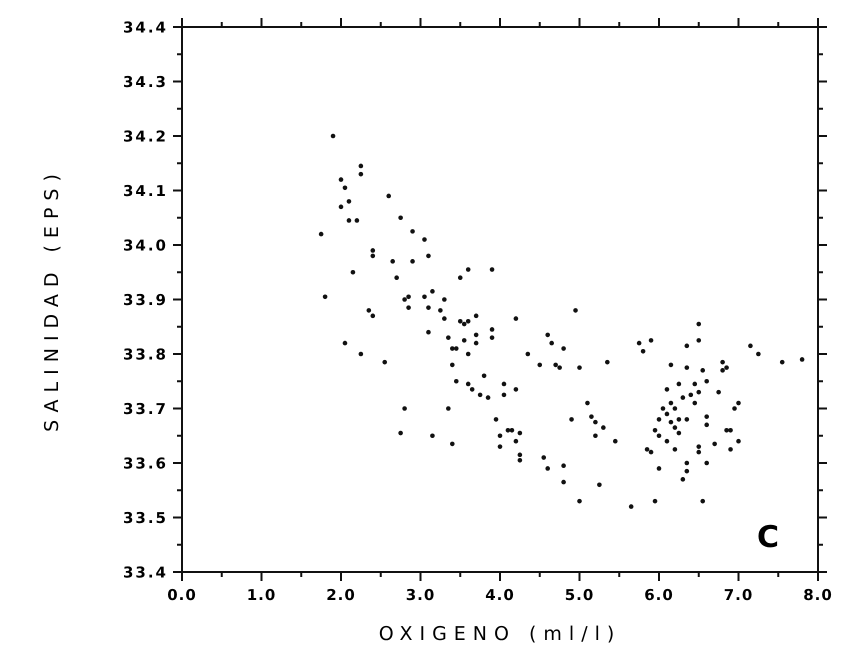  What do you see at coordinates (145, 245) in the screenshot?
I see `y-tick-label: 34.0` at bounding box center [145, 245].